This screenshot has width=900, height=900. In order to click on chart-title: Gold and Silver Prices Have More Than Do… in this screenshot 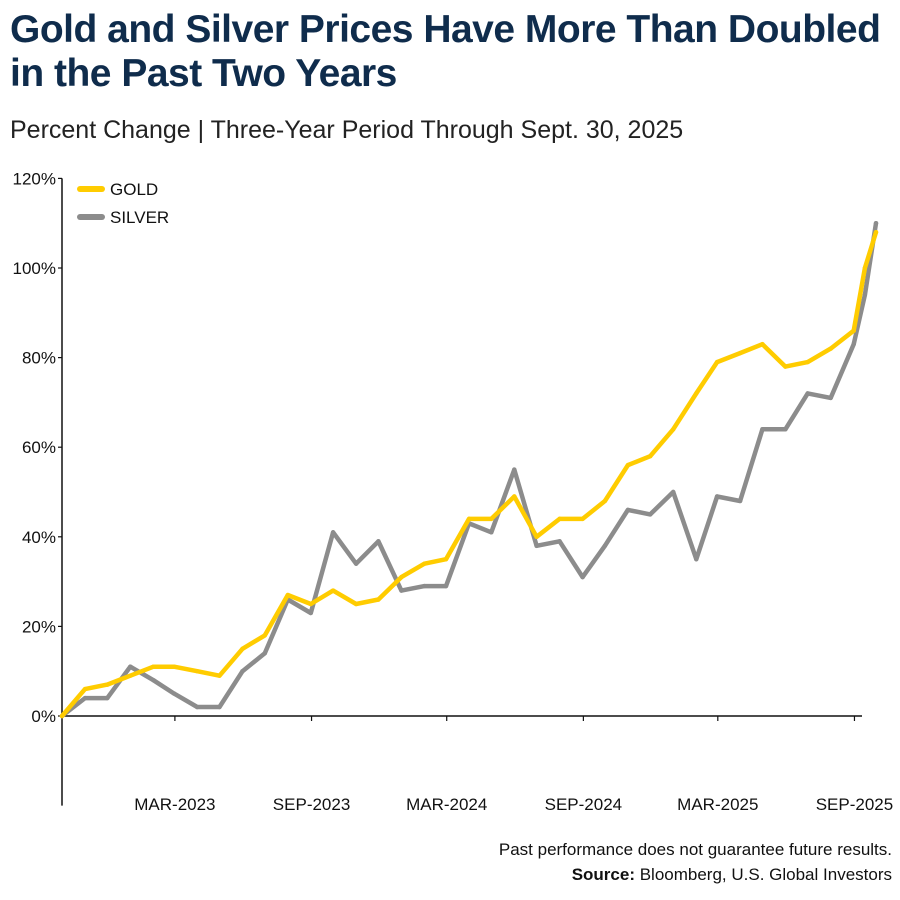, I will do `click(445, 51)`.